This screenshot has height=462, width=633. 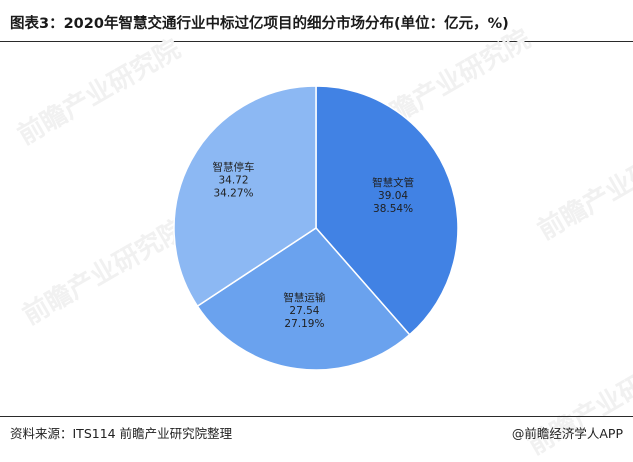 I want to click on source-note: 资料来源：ITS114 前瞻产业研究院整理, so click(x=121, y=433).